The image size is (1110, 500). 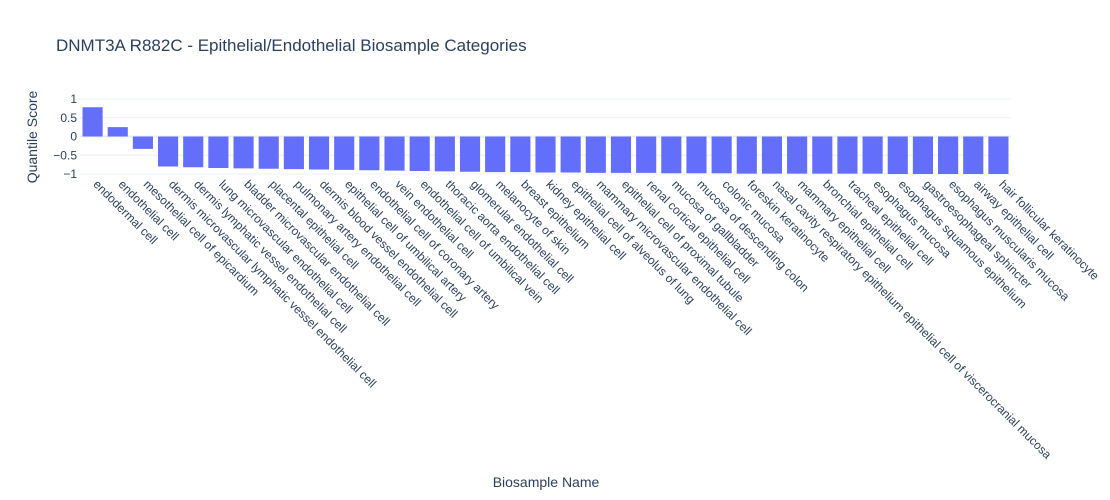 What do you see at coordinates (65, 155) in the screenshot?
I see `y-tick-label: −0.5` at bounding box center [65, 155].